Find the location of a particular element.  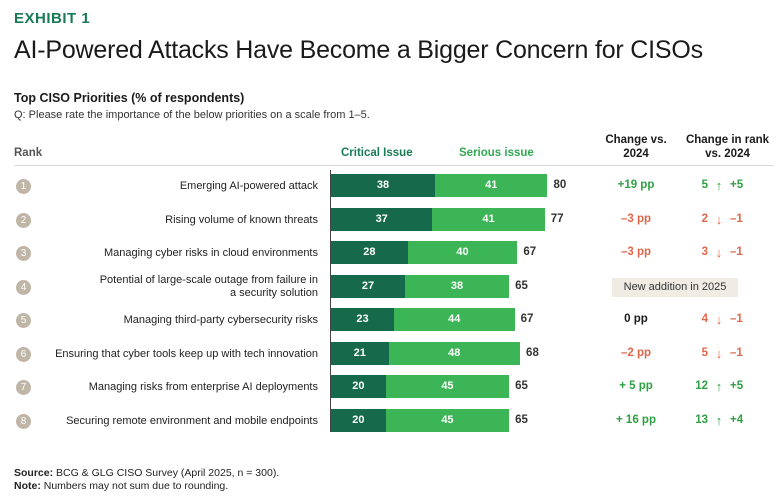

priority-label-text: Managing third-party cybersecurity risks is located at coordinates (221, 320).